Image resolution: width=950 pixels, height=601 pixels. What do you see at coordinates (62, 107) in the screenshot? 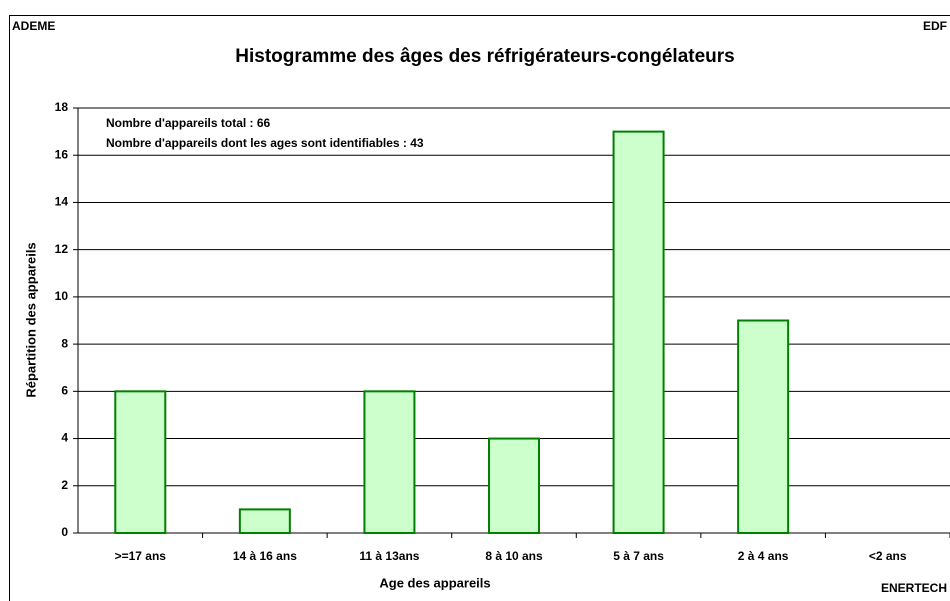
I see `y-tick-label: 18` at bounding box center [62, 107].